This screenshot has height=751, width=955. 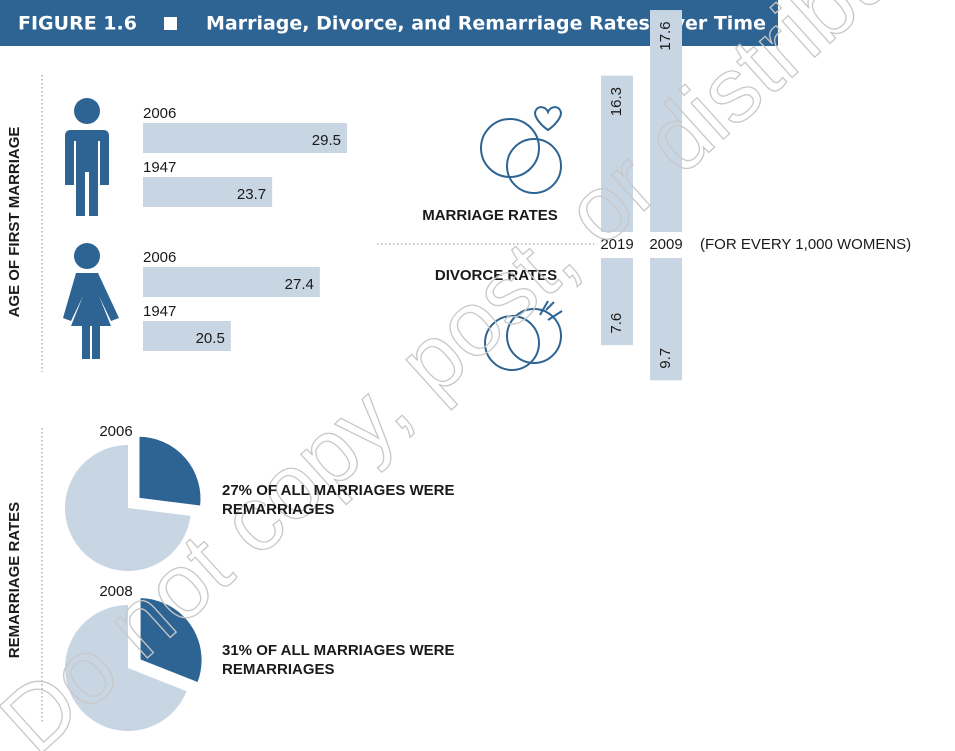 I want to click on note: (FOR EVERY 1,000 WOMENS), so click(x=805, y=244).